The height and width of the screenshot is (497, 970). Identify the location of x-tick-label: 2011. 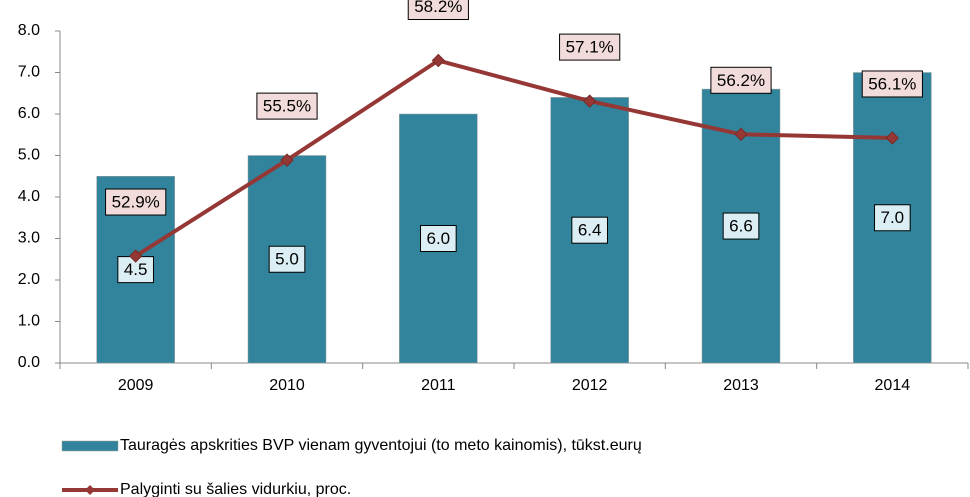
(438, 385).